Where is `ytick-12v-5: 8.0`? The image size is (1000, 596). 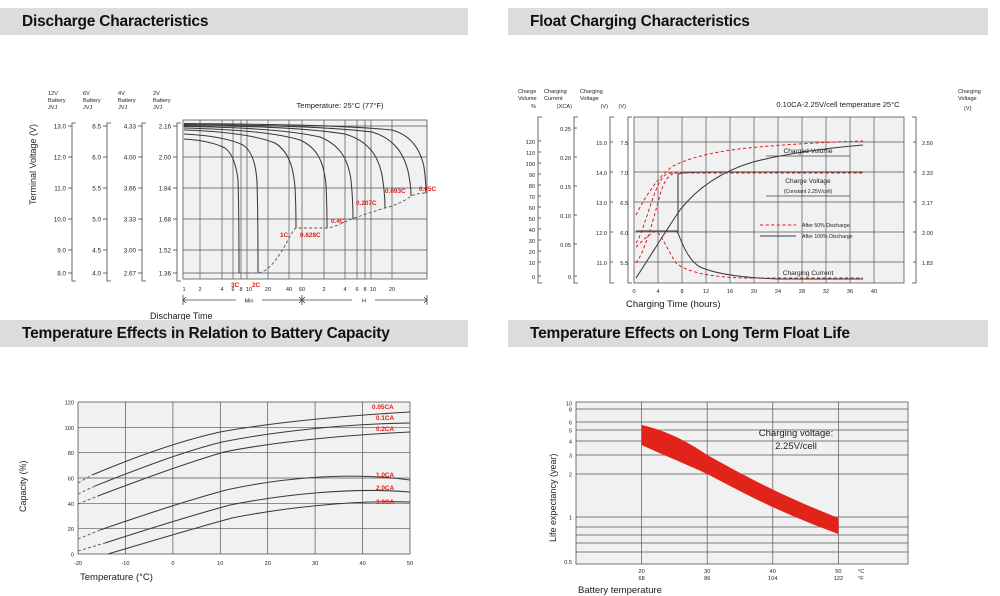
ytick-12v-5: 8.0 is located at coordinates (61, 274).